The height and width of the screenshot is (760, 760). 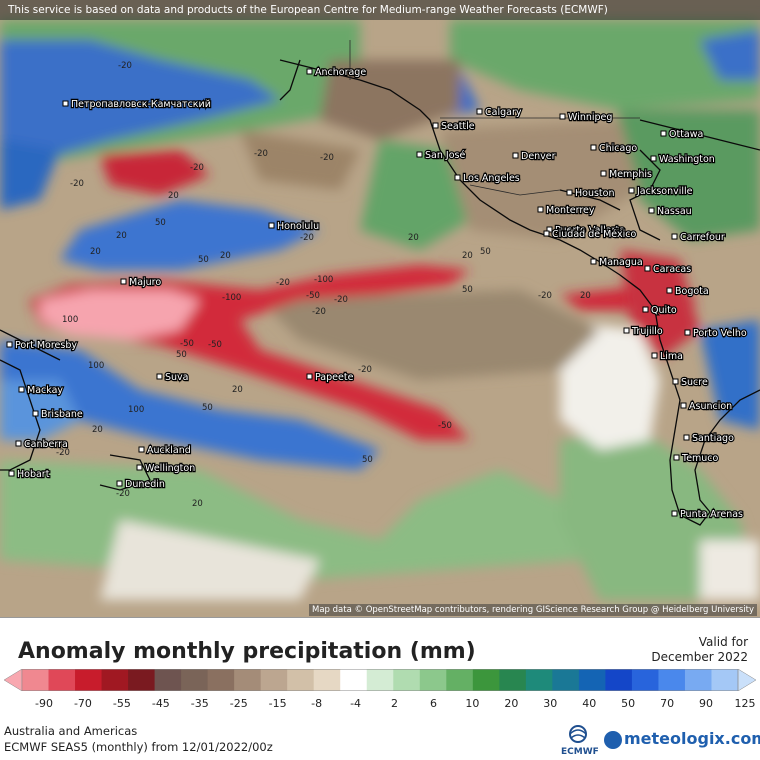 I want to click on colorbar-tick-label: -8, so click(x=317, y=703).